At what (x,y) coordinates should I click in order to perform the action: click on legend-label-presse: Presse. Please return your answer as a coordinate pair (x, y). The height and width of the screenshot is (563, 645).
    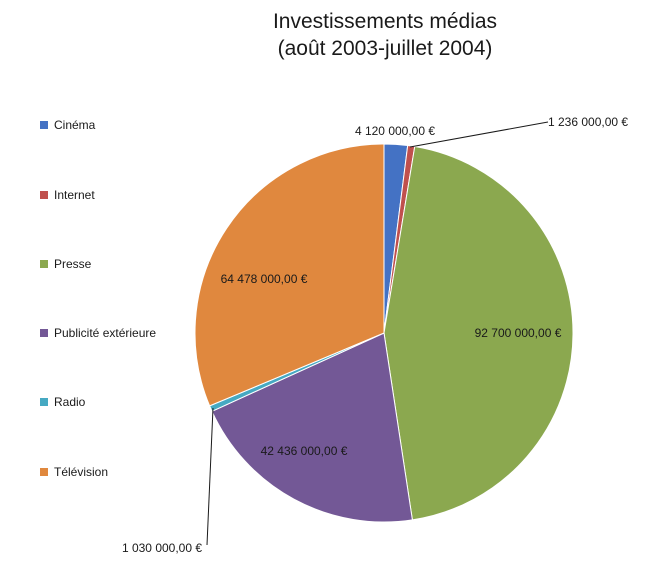
    Looking at the image, I should click on (73, 264).